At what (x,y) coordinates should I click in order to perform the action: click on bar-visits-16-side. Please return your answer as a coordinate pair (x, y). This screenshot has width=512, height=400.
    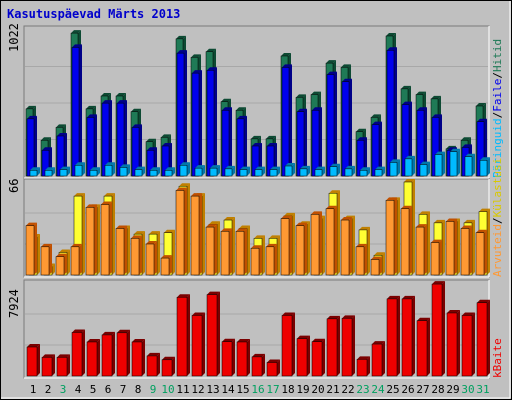
    Looking at the image, I should click on (263, 255).